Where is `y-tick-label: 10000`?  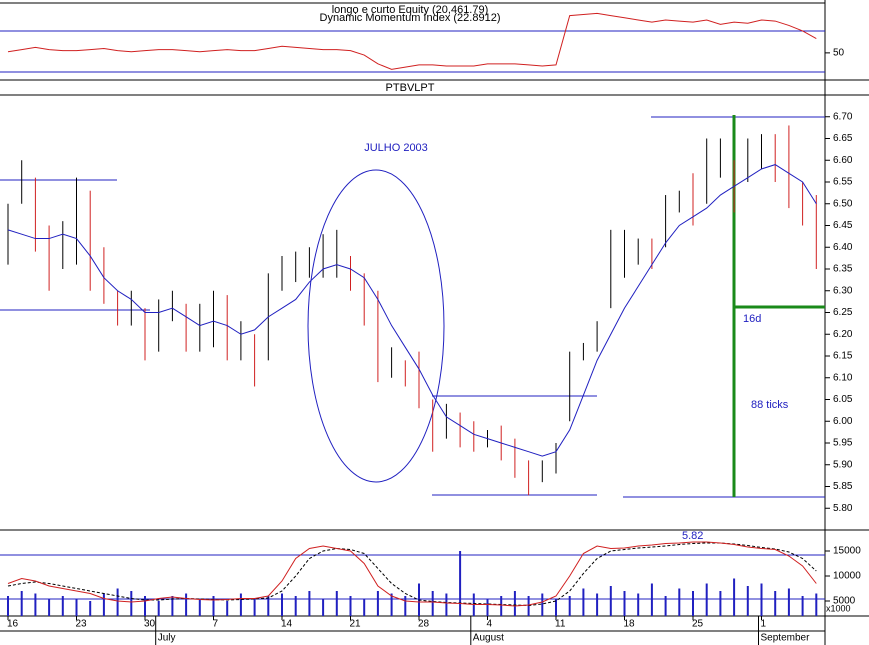
y-tick-label: 10000 is located at coordinates (847, 576).